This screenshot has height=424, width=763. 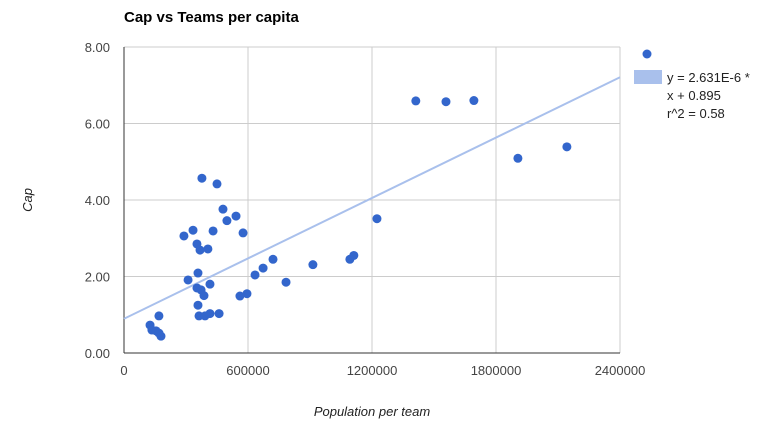 I want to click on y-axis-ticks: 0.00 2.00 4.00 6.00 8.00, so click(x=97, y=200).